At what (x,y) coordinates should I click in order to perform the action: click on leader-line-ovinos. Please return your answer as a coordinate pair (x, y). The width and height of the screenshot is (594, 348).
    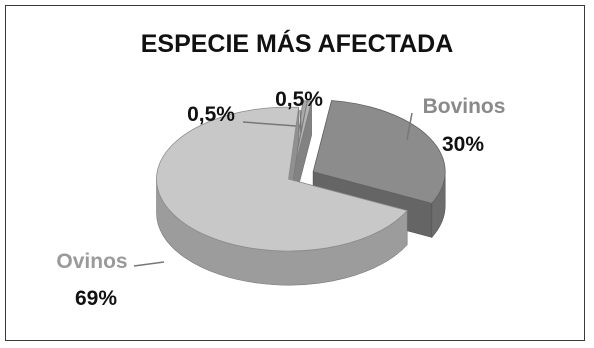
    Looking at the image, I should click on (149, 264).